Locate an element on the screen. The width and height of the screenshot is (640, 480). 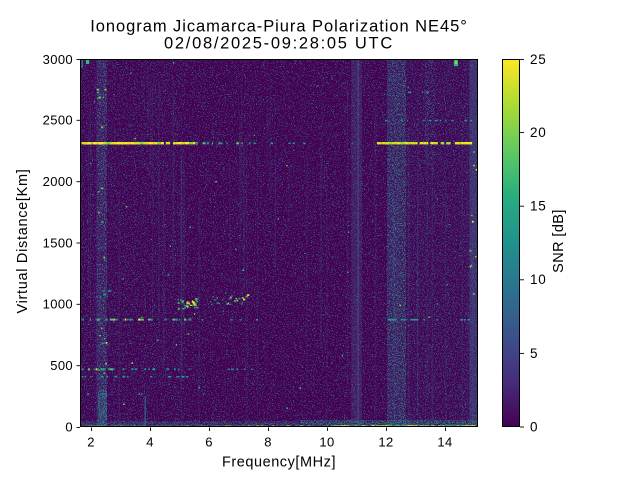
svg-text: 1500 is located at coordinates (58, 242).